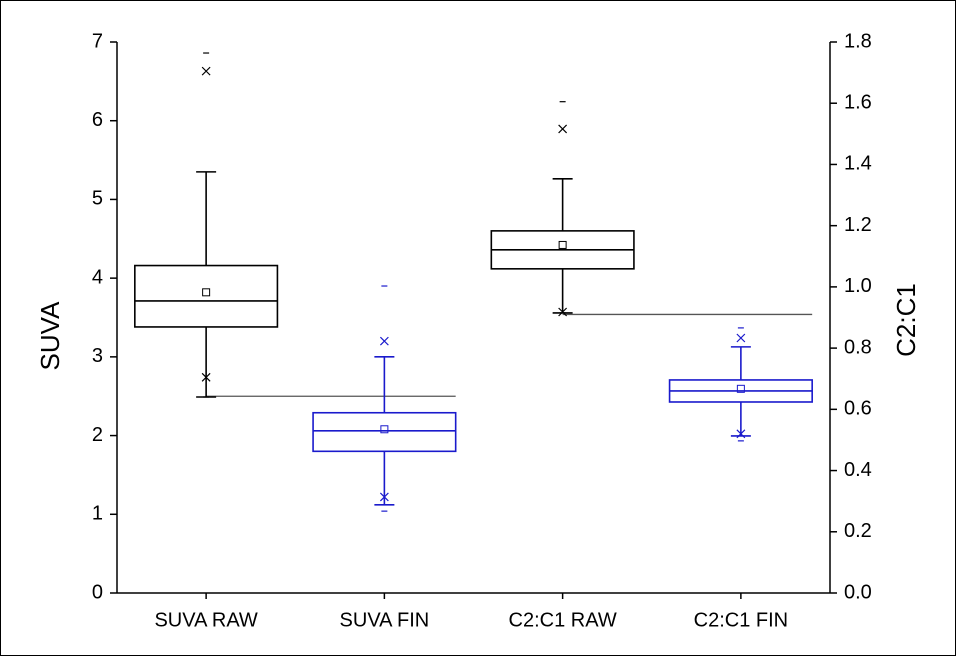  I want to click on x-tick-label: C2:C1 FIN, so click(741, 620).